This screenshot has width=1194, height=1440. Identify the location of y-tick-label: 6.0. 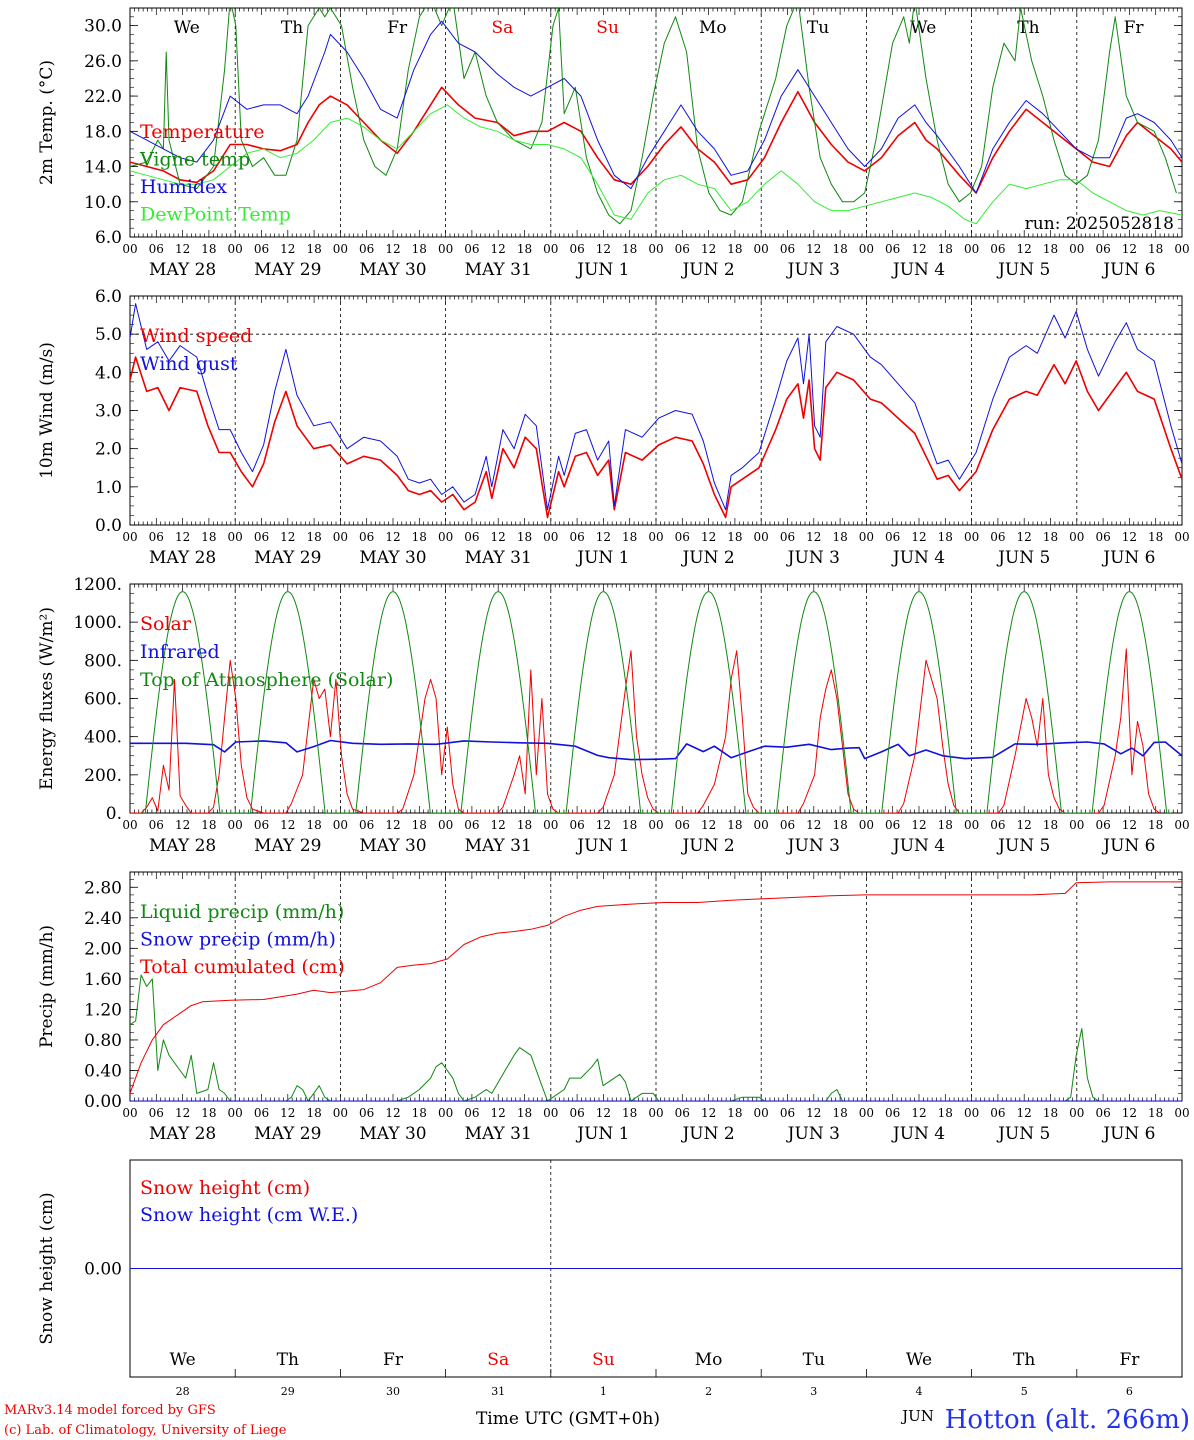
(108, 297).